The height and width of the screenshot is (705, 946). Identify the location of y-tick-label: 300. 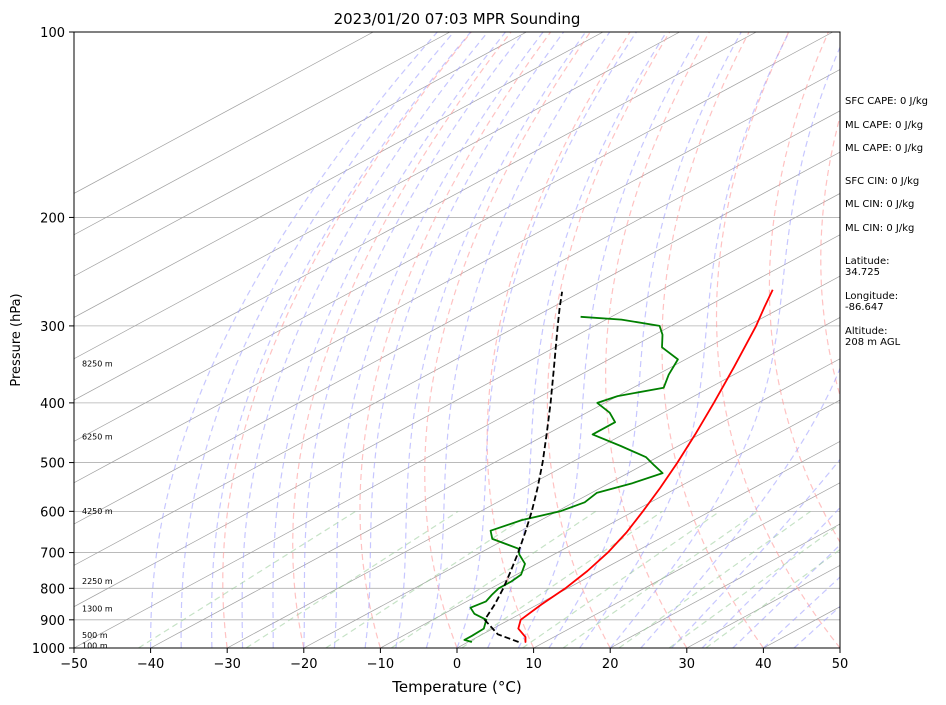
(52, 327).